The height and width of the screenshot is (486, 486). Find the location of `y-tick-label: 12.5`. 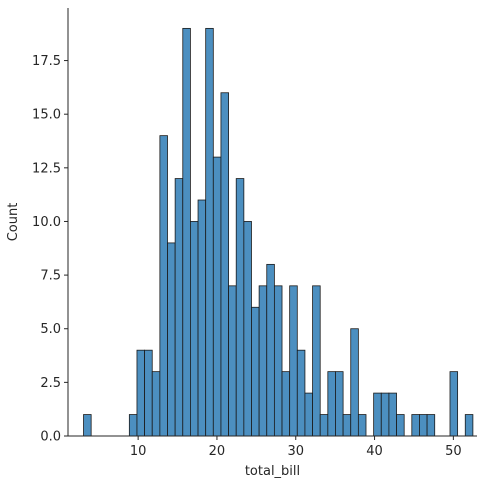

y-tick-label: 12.5 is located at coordinates (46, 168).